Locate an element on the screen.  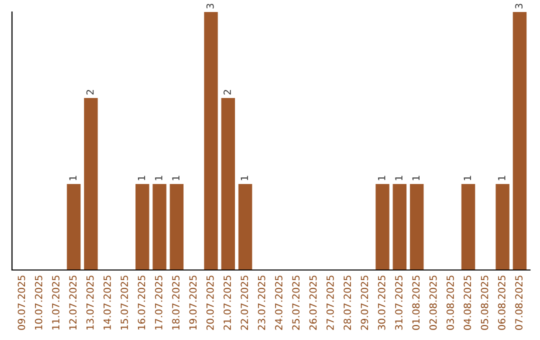
x-tick-label: 26.07.2025 is located at coordinates (313, 303).